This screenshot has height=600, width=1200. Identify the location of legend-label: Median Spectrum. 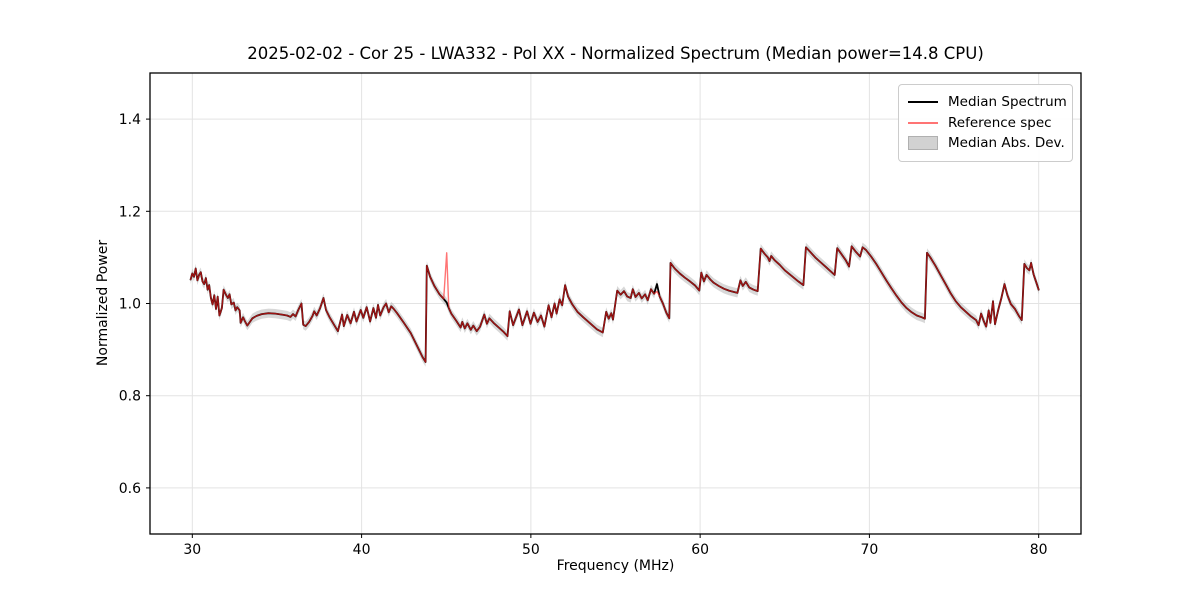
(1007, 102).